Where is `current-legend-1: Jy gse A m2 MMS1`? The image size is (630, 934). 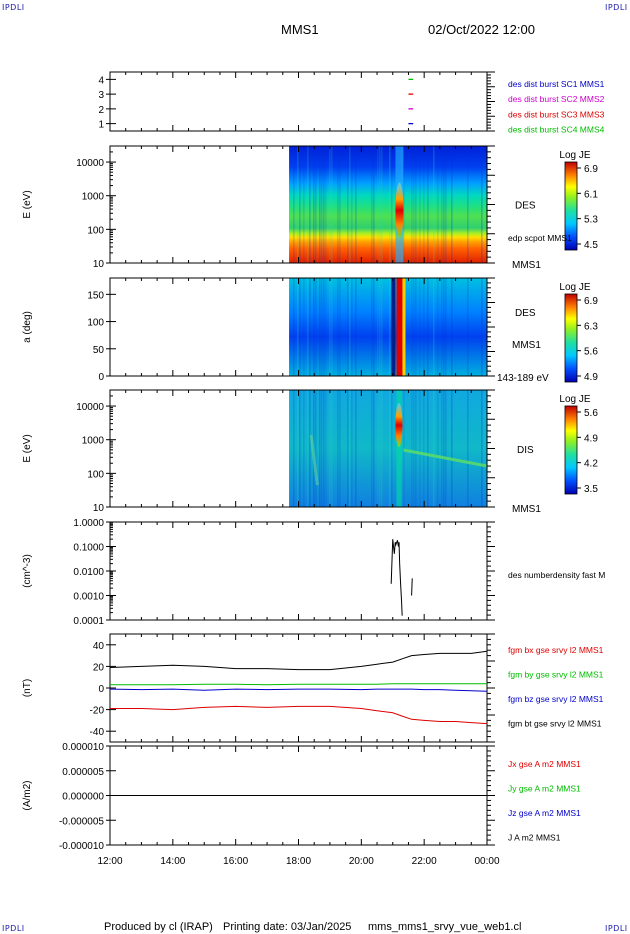
current-legend-1: Jy gse A m2 MMS1 is located at coordinates (544, 789).